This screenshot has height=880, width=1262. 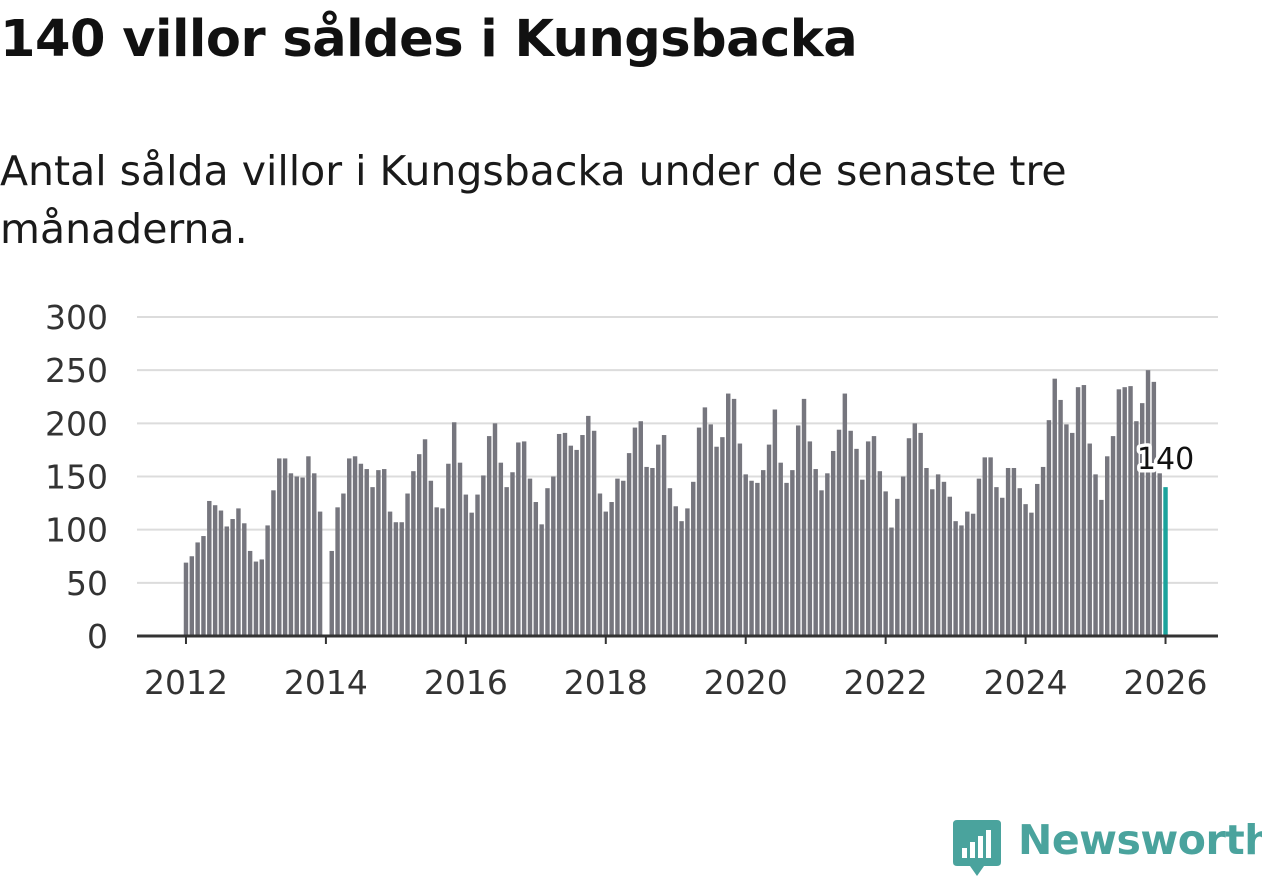 I want to click on y-tick-label: 0, so click(x=97, y=636).